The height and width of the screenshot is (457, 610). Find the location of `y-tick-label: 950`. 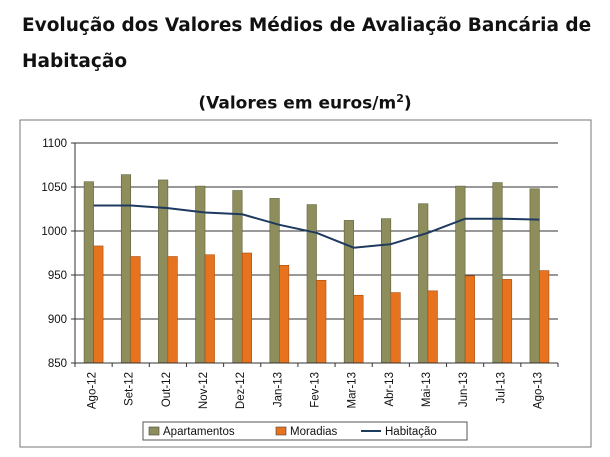

y-tick-label: 950 is located at coordinates (57, 276).